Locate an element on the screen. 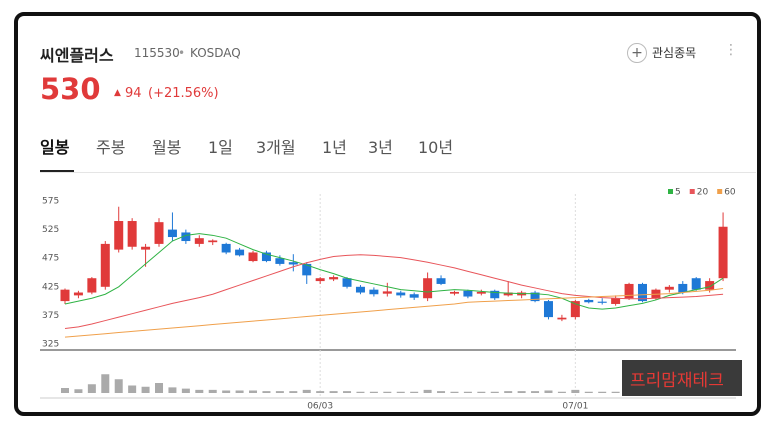 This screenshot has height=427, width=773. y-tick-label: 475 is located at coordinates (50, 259).